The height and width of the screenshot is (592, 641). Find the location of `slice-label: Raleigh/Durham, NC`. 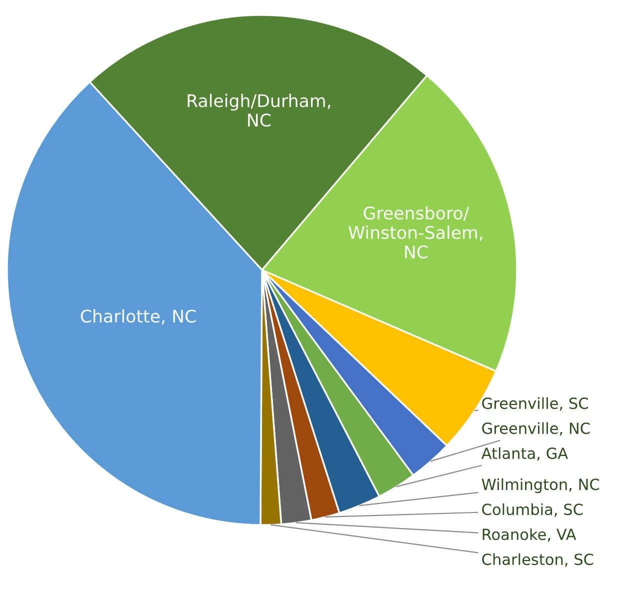

slice-label: Raleigh/Durham, NC is located at coordinates (259, 110).